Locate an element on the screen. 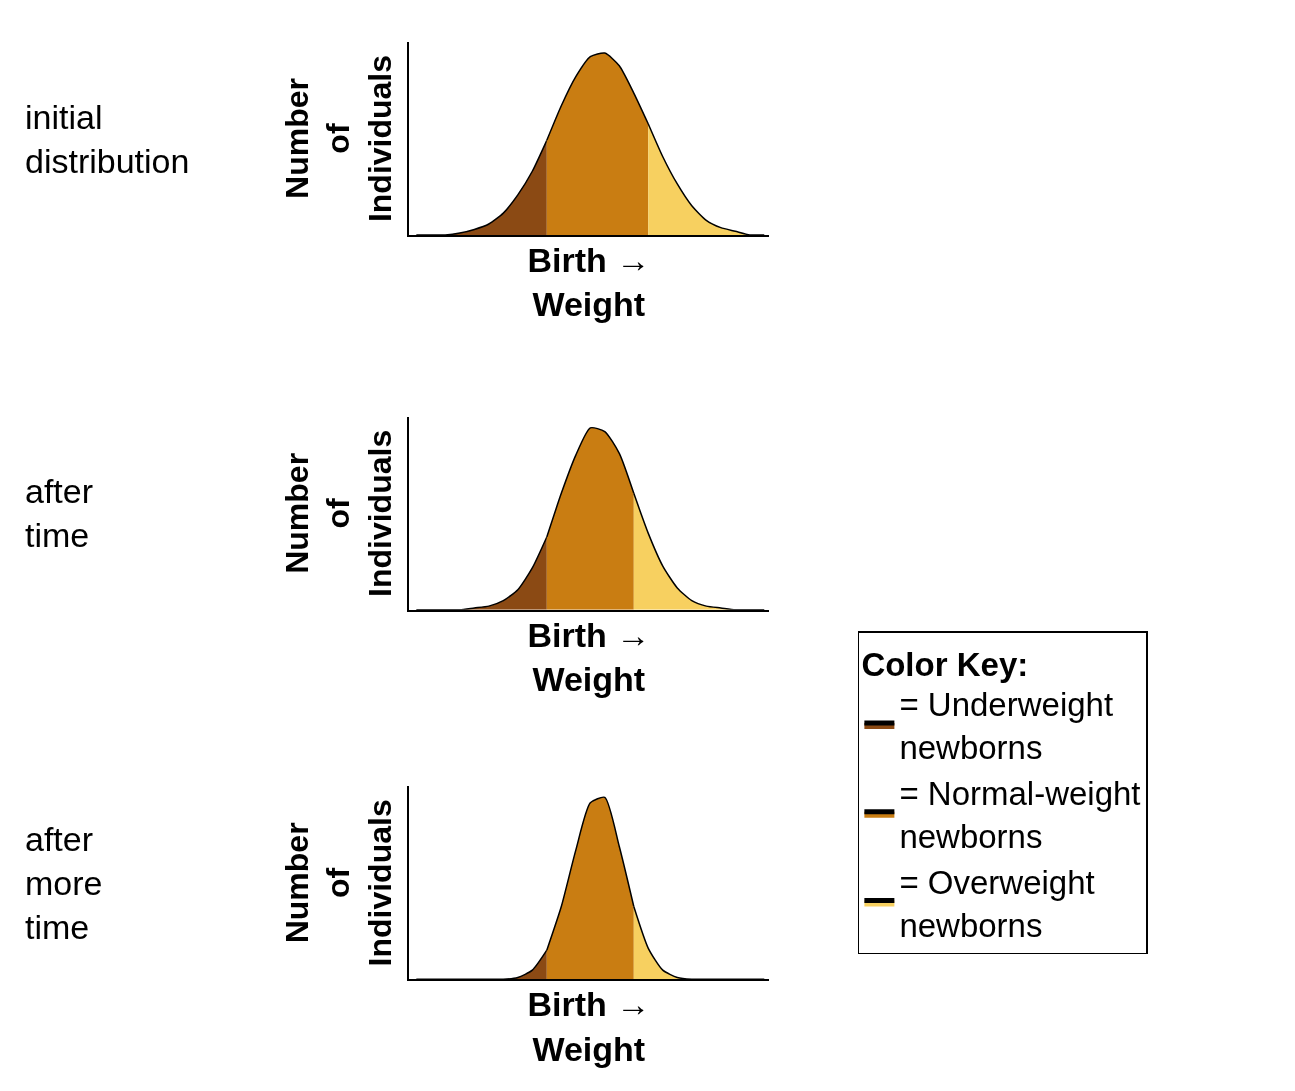  text: after more time is located at coordinates (64, 883).